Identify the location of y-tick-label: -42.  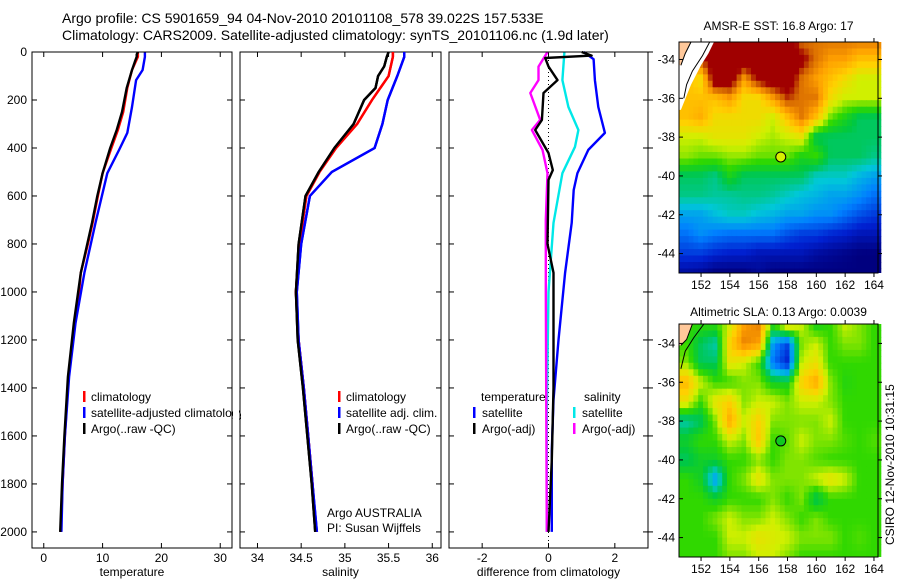
(667, 215).